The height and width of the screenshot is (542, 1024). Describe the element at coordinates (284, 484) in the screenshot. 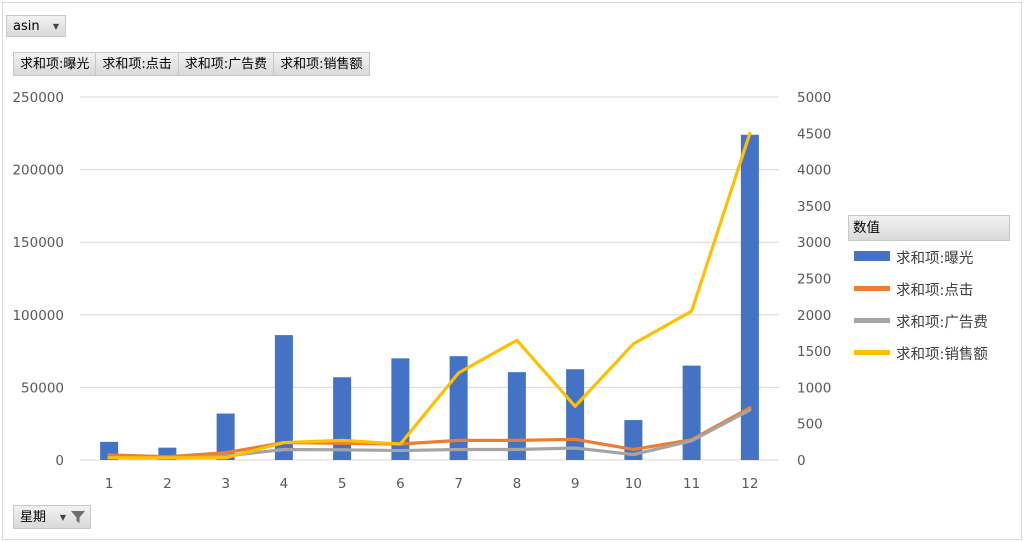

I see `x-tick-label: 4` at that location.